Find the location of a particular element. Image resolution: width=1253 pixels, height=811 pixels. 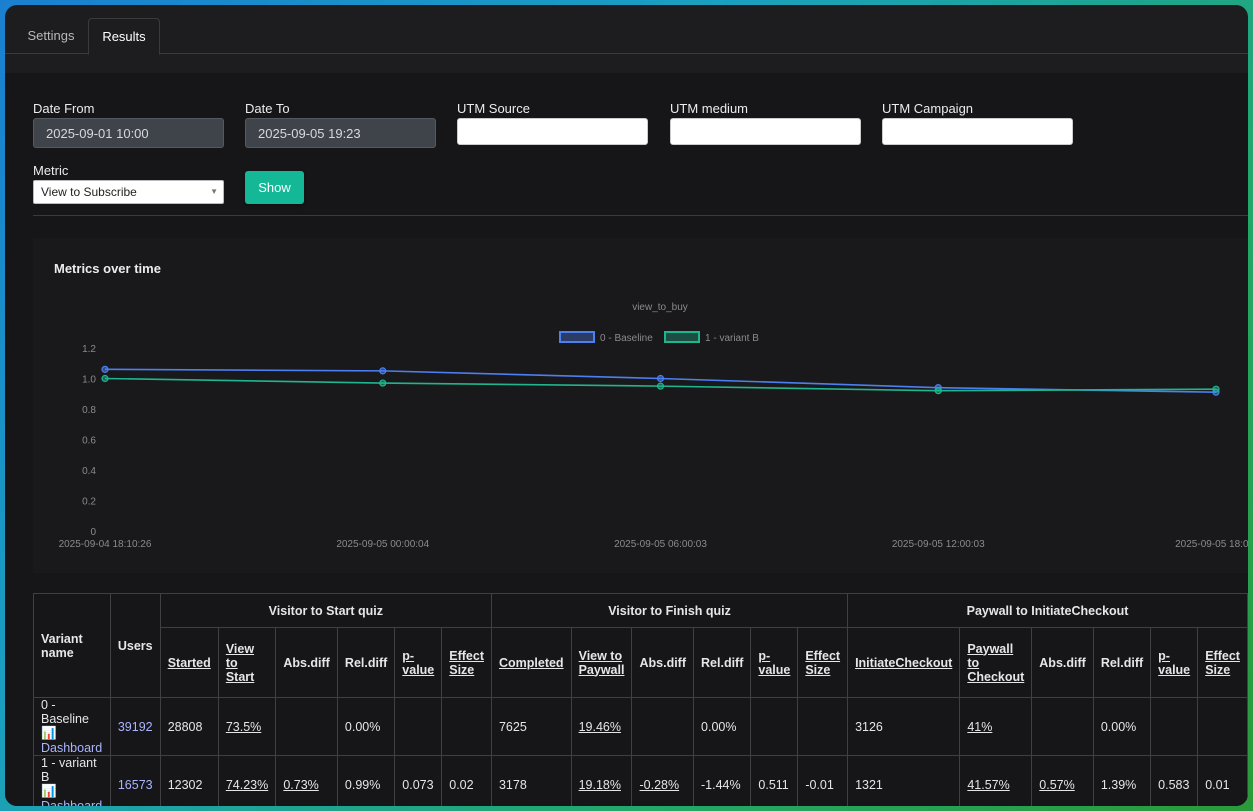

cell: 0.583 is located at coordinates (1174, 780).